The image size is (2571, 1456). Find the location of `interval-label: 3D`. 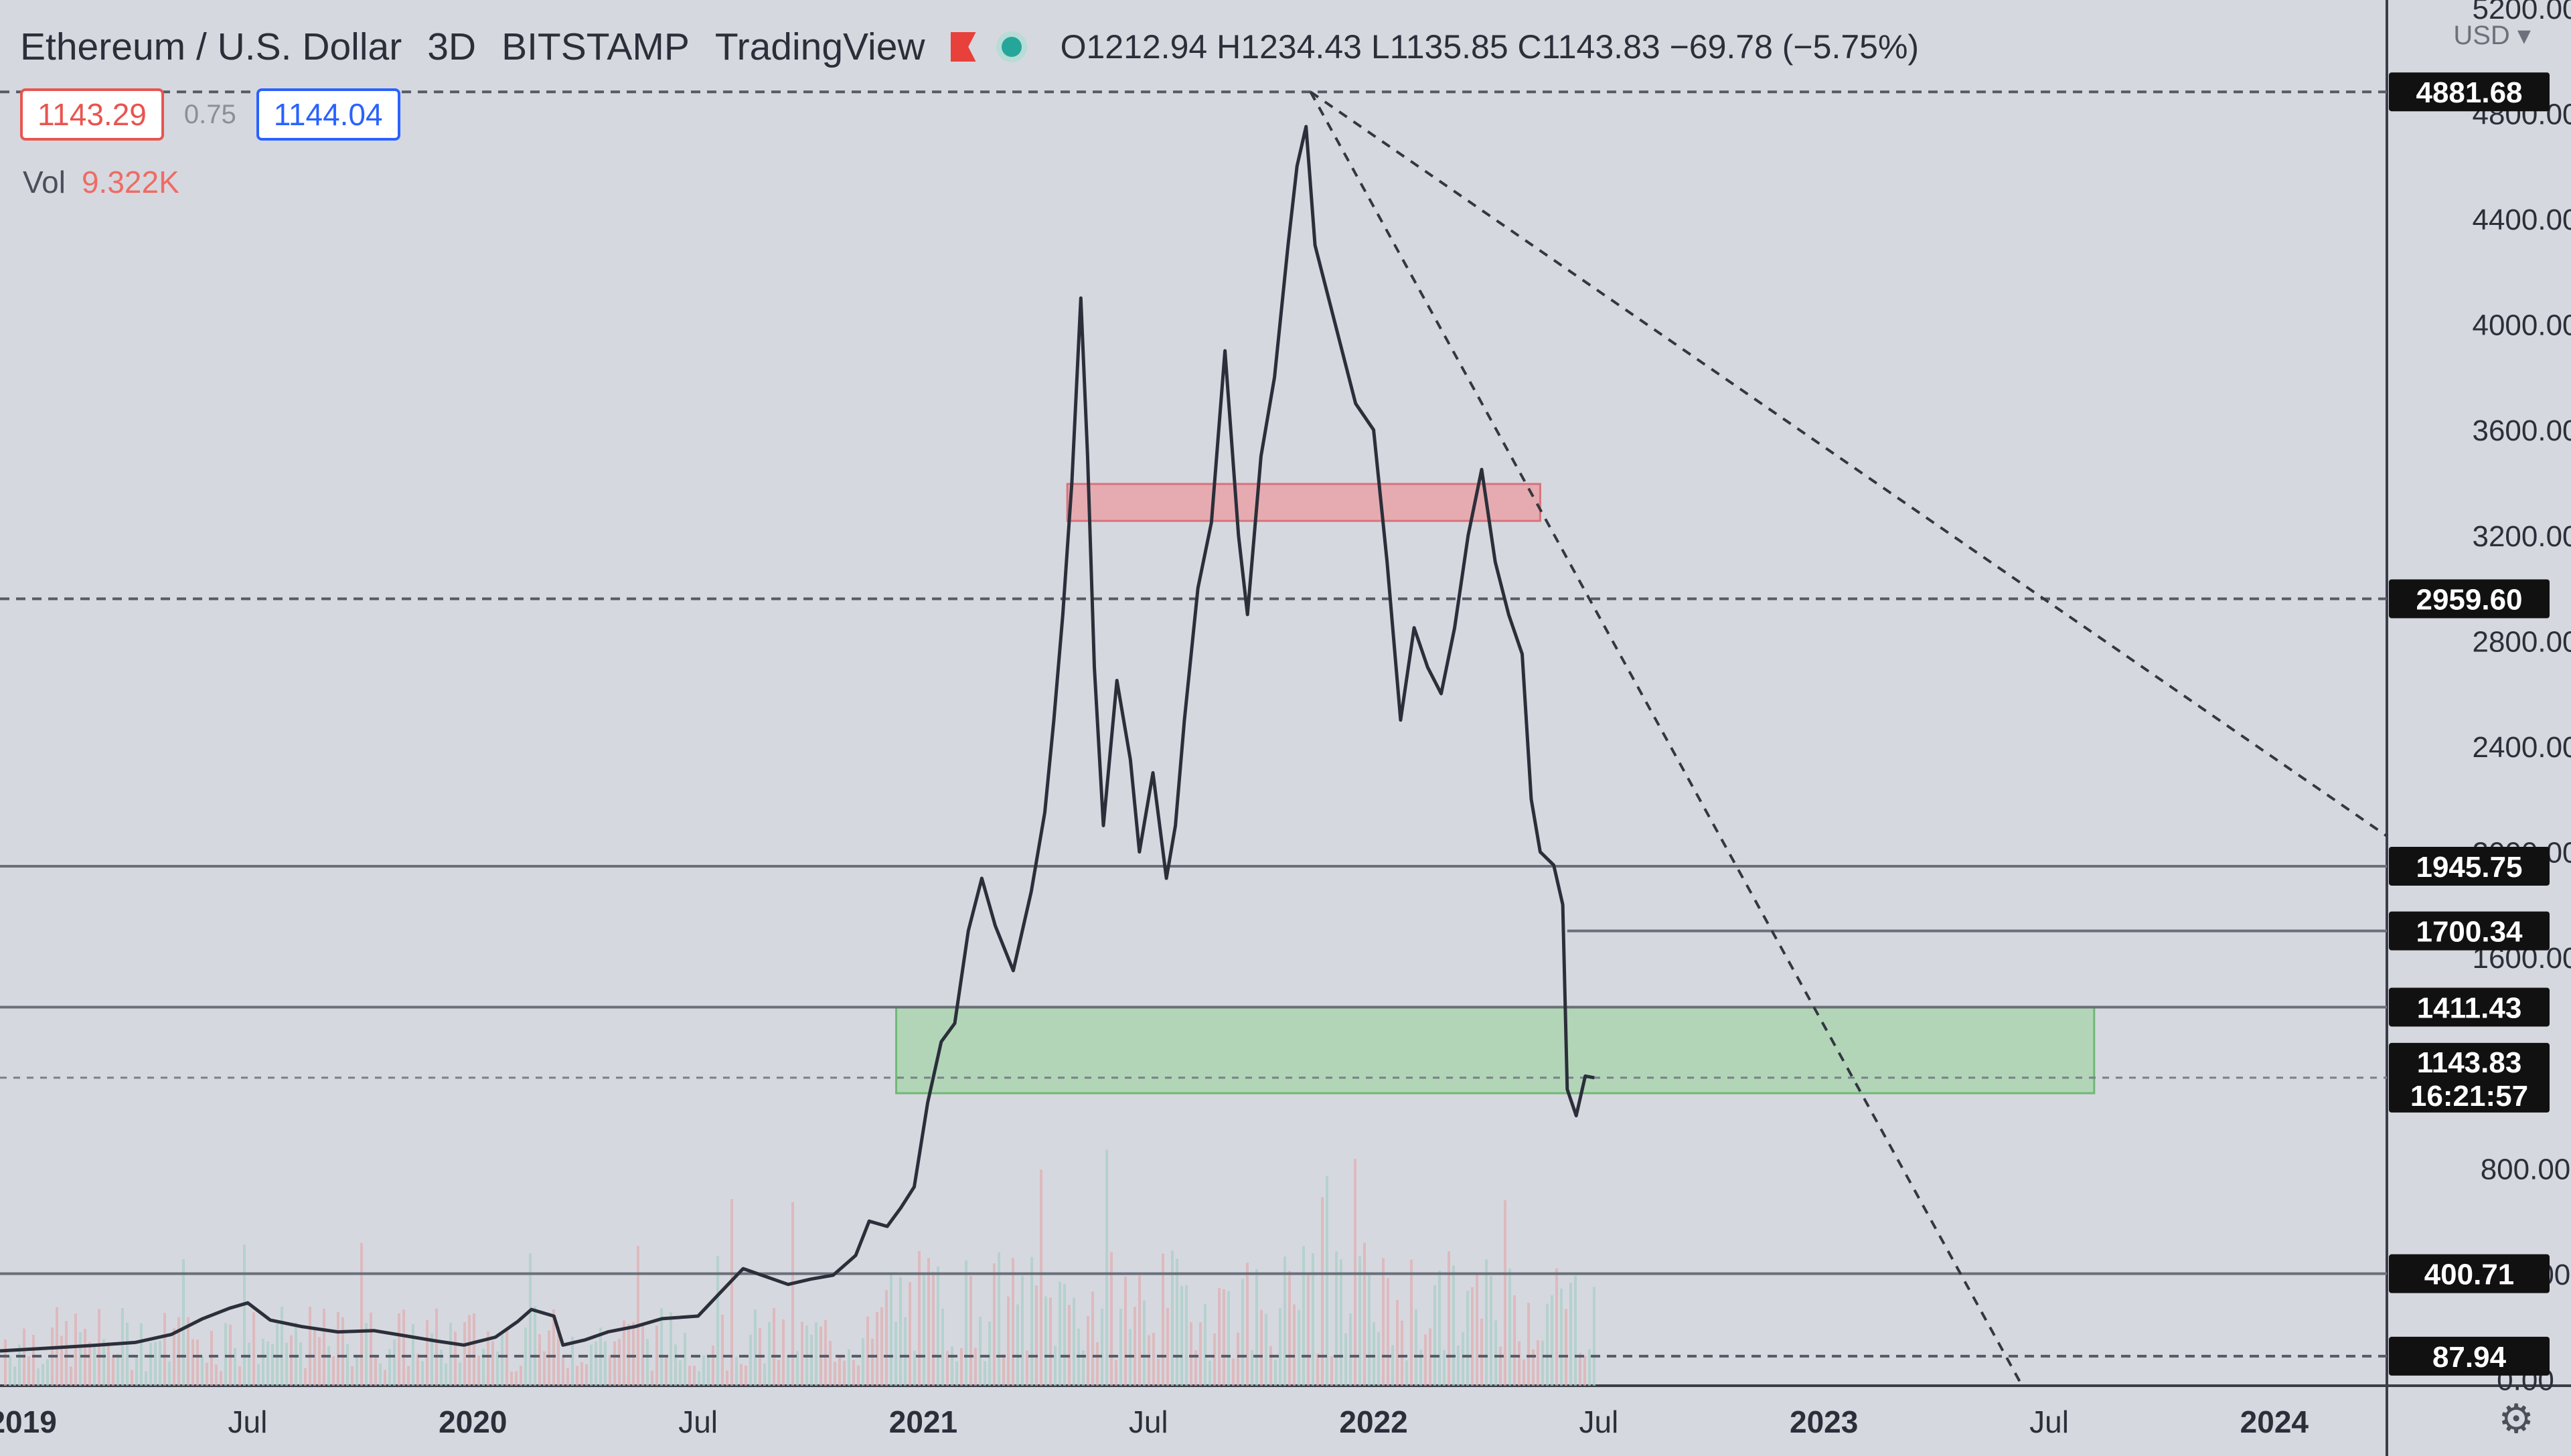

interval-label: 3D is located at coordinates (452, 46).